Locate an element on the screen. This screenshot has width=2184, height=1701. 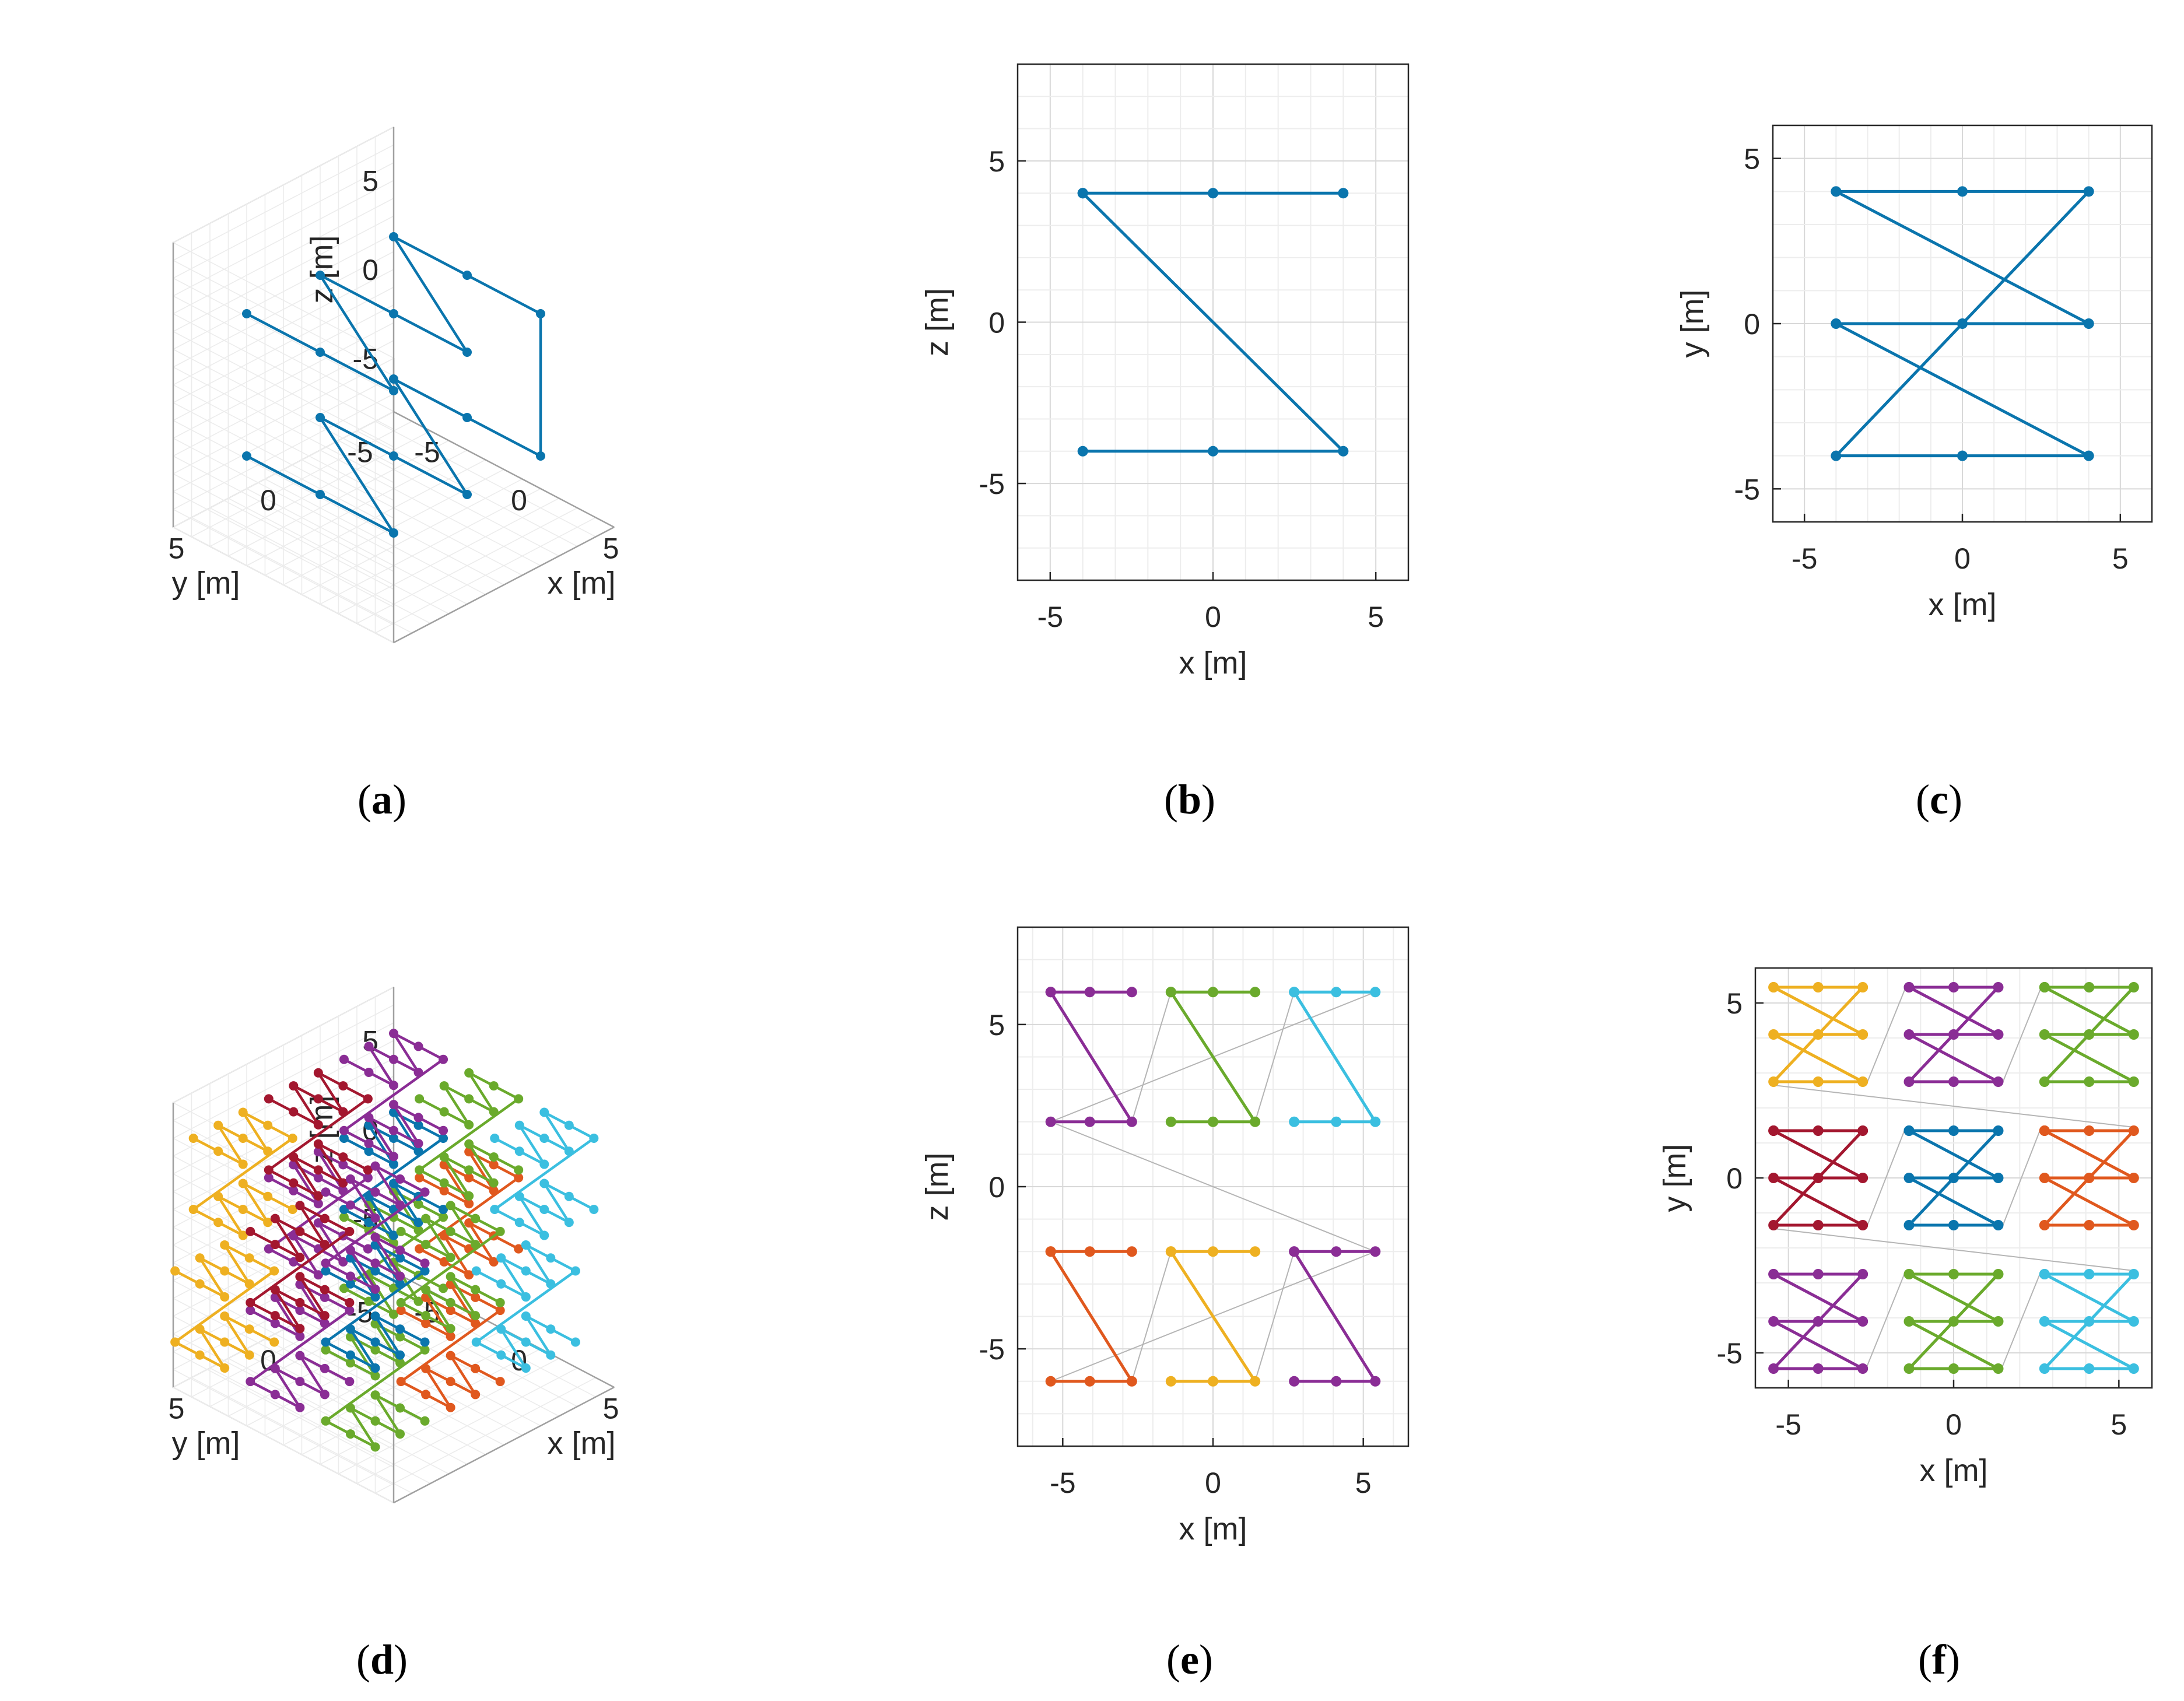
y-tick-label: 5 is located at coordinates (177, 1409).